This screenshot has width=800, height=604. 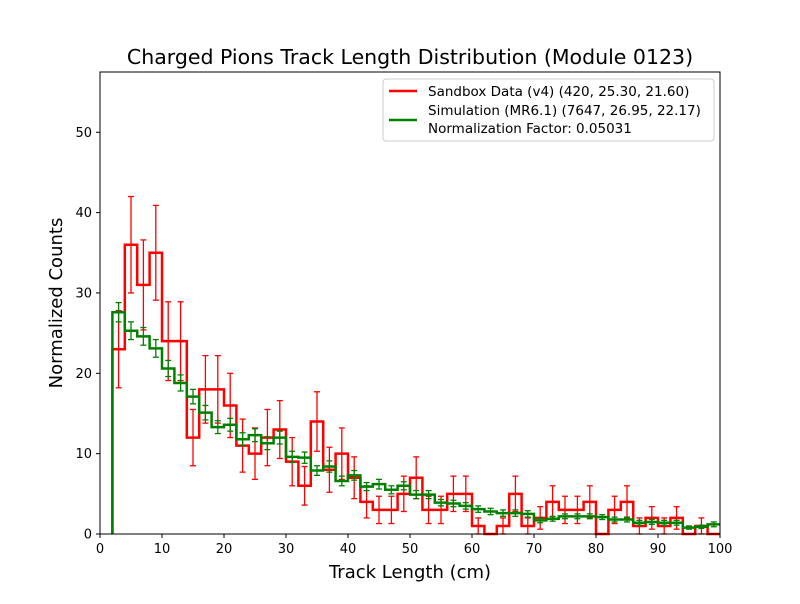 What do you see at coordinates (534, 549) in the screenshot?
I see `x-tick-label: 70` at bounding box center [534, 549].